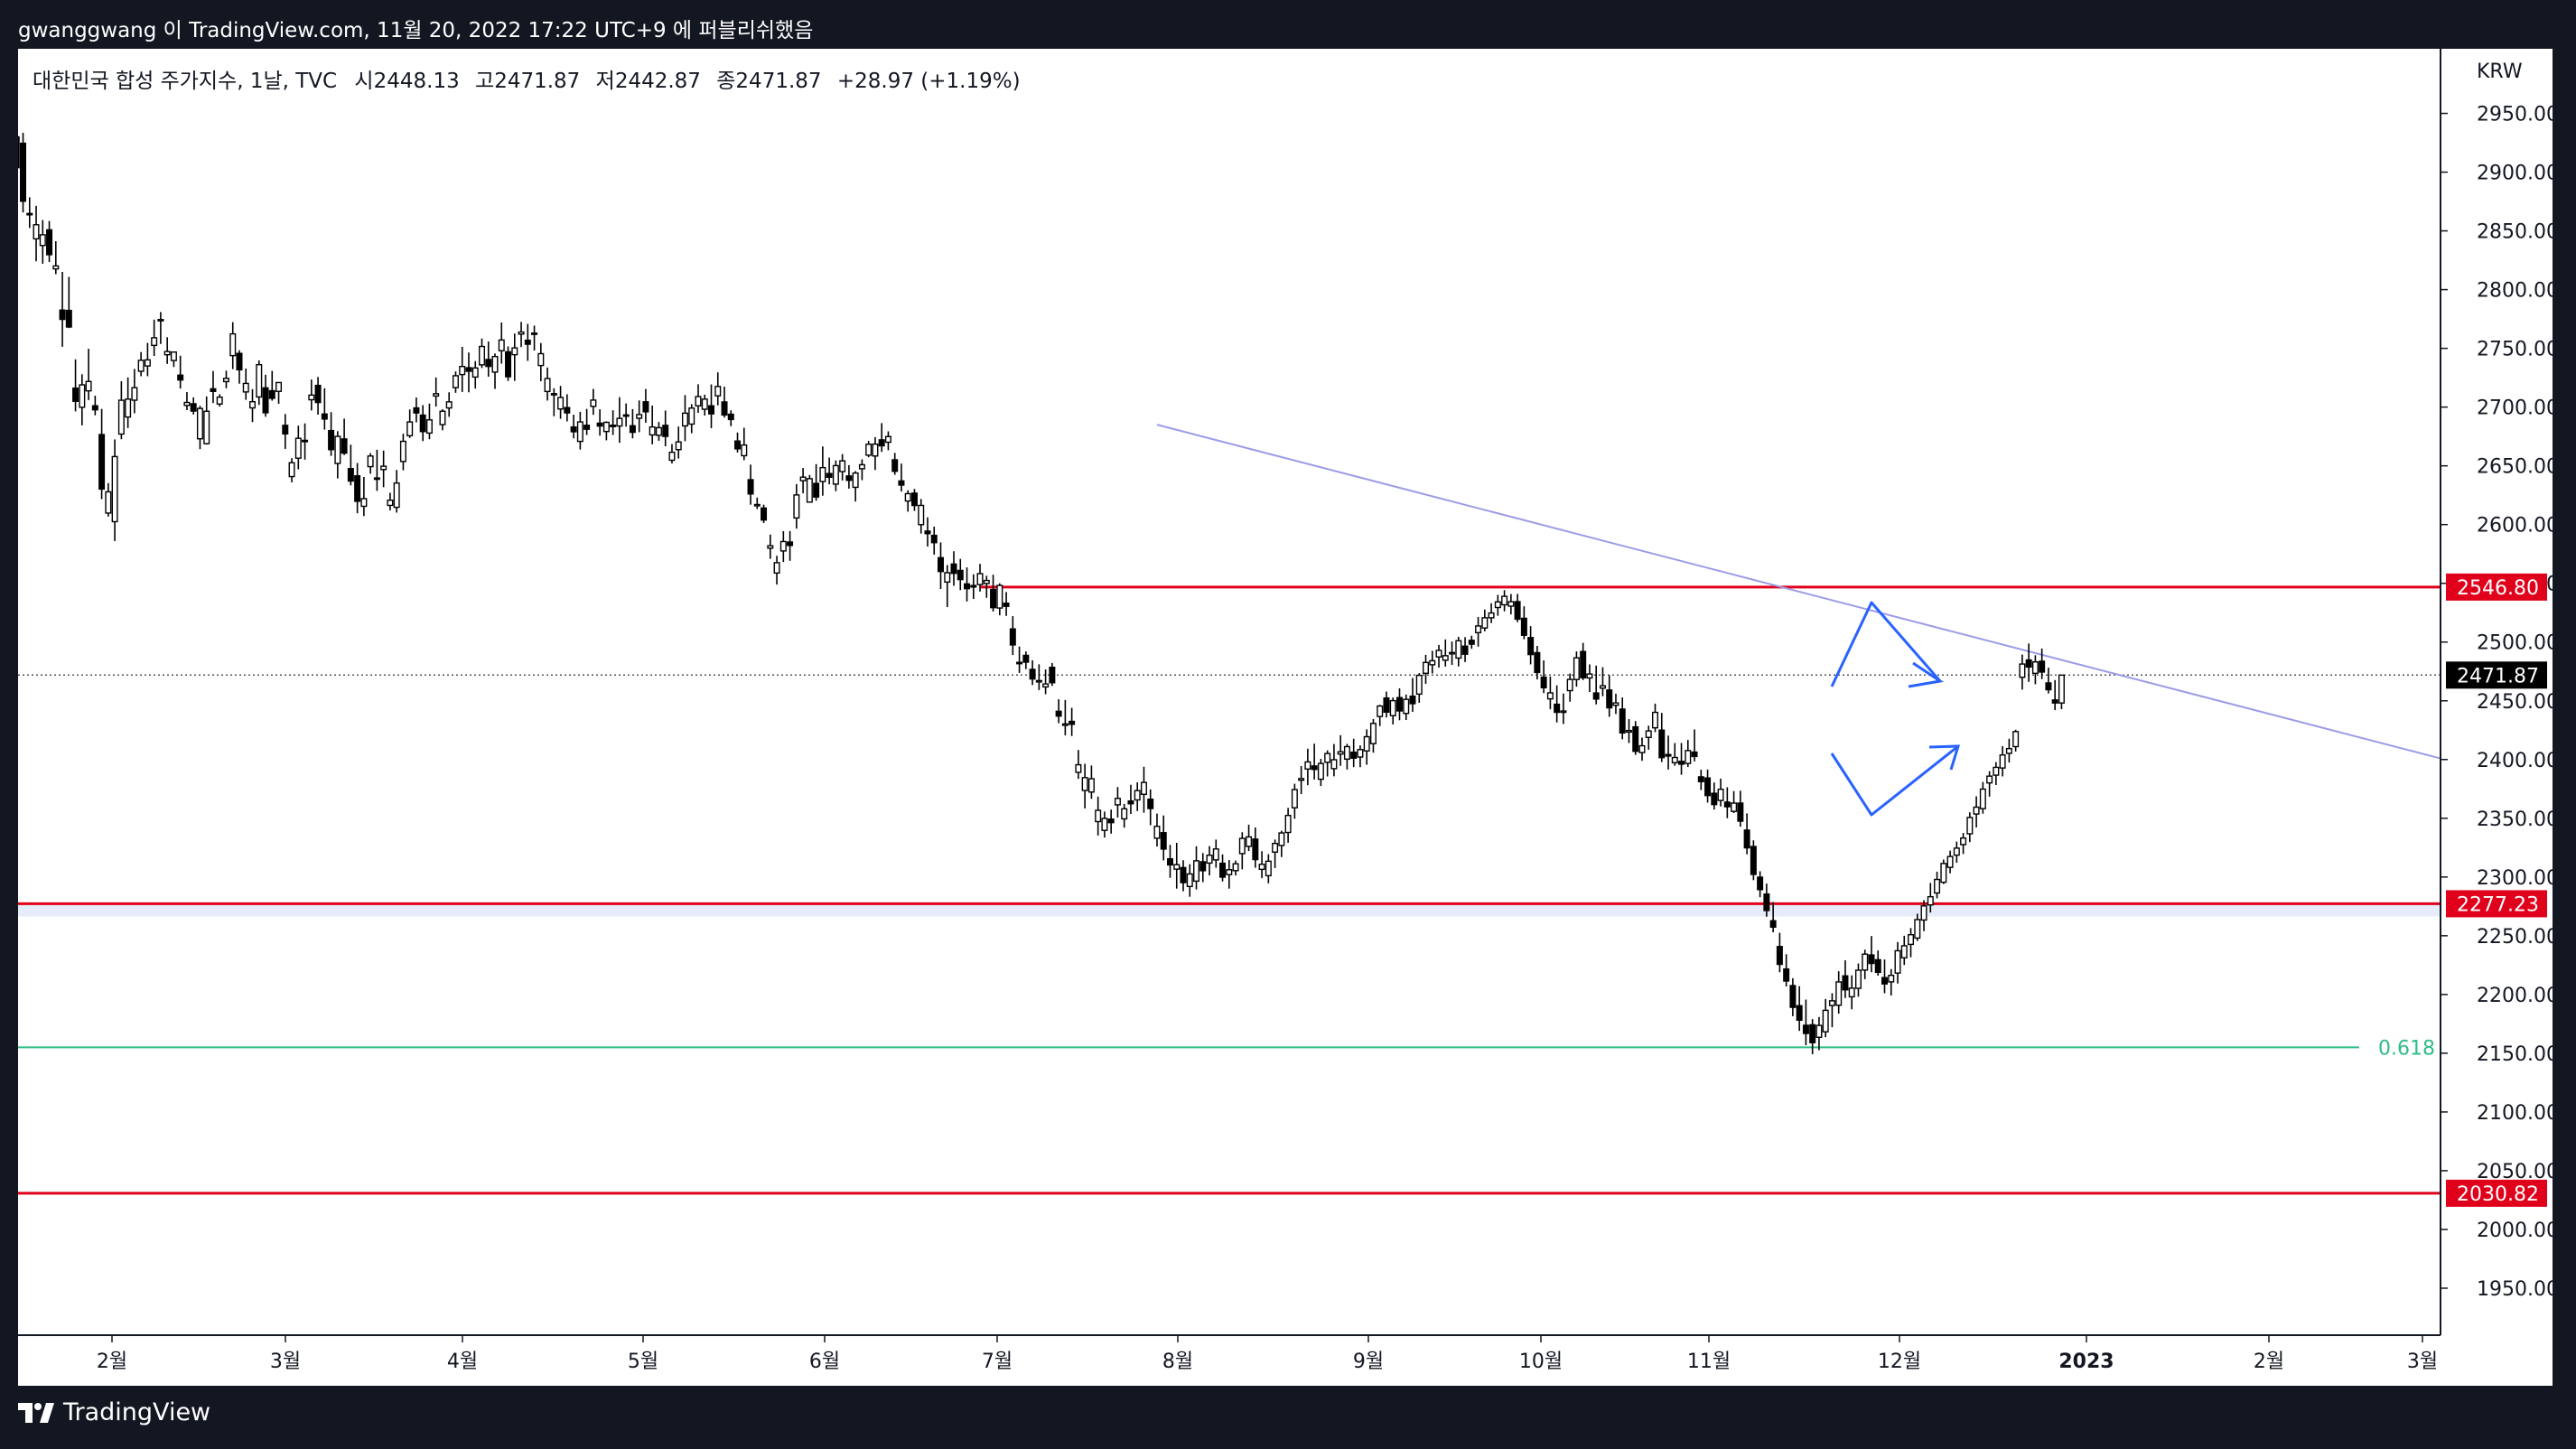 This screenshot has height=1449, width=2576. I want to click on tradingview-logo: TradingView, so click(114, 1412).